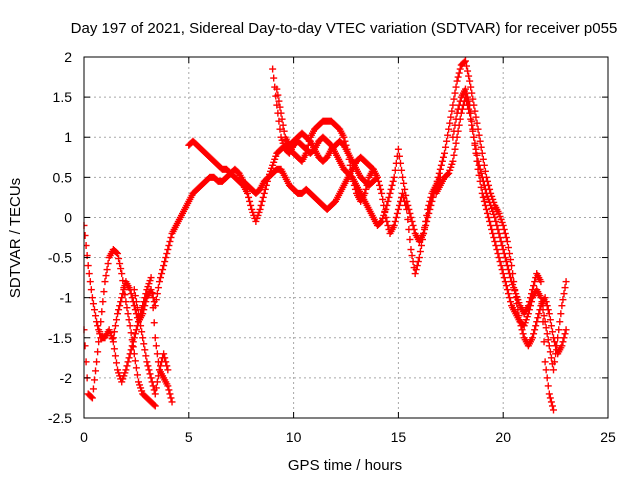  I want to click on y-tick-label: 0.5, so click(63, 177).